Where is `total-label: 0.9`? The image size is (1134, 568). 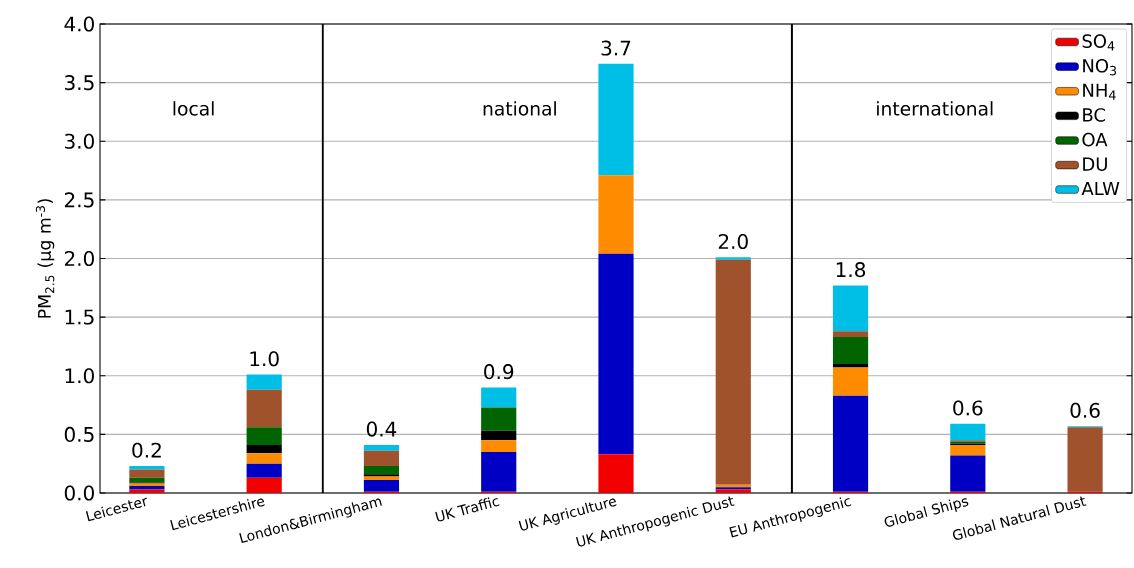 total-label: 0.9 is located at coordinates (499, 372).